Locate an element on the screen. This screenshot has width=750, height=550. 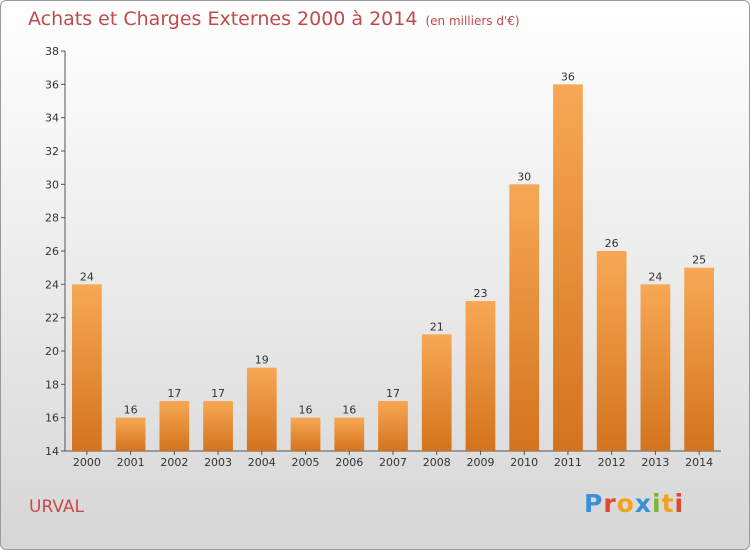
y-tick-label: 34 is located at coordinates (52, 118).